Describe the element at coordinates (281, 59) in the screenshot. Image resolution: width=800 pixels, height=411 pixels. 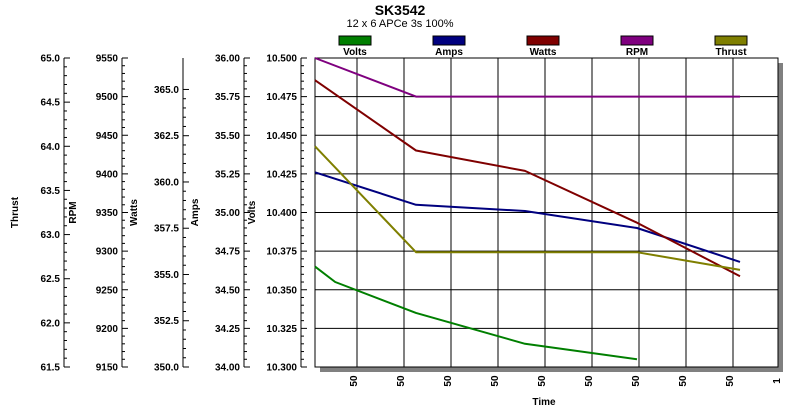
I see `y-tick-label: 10.500` at that location.